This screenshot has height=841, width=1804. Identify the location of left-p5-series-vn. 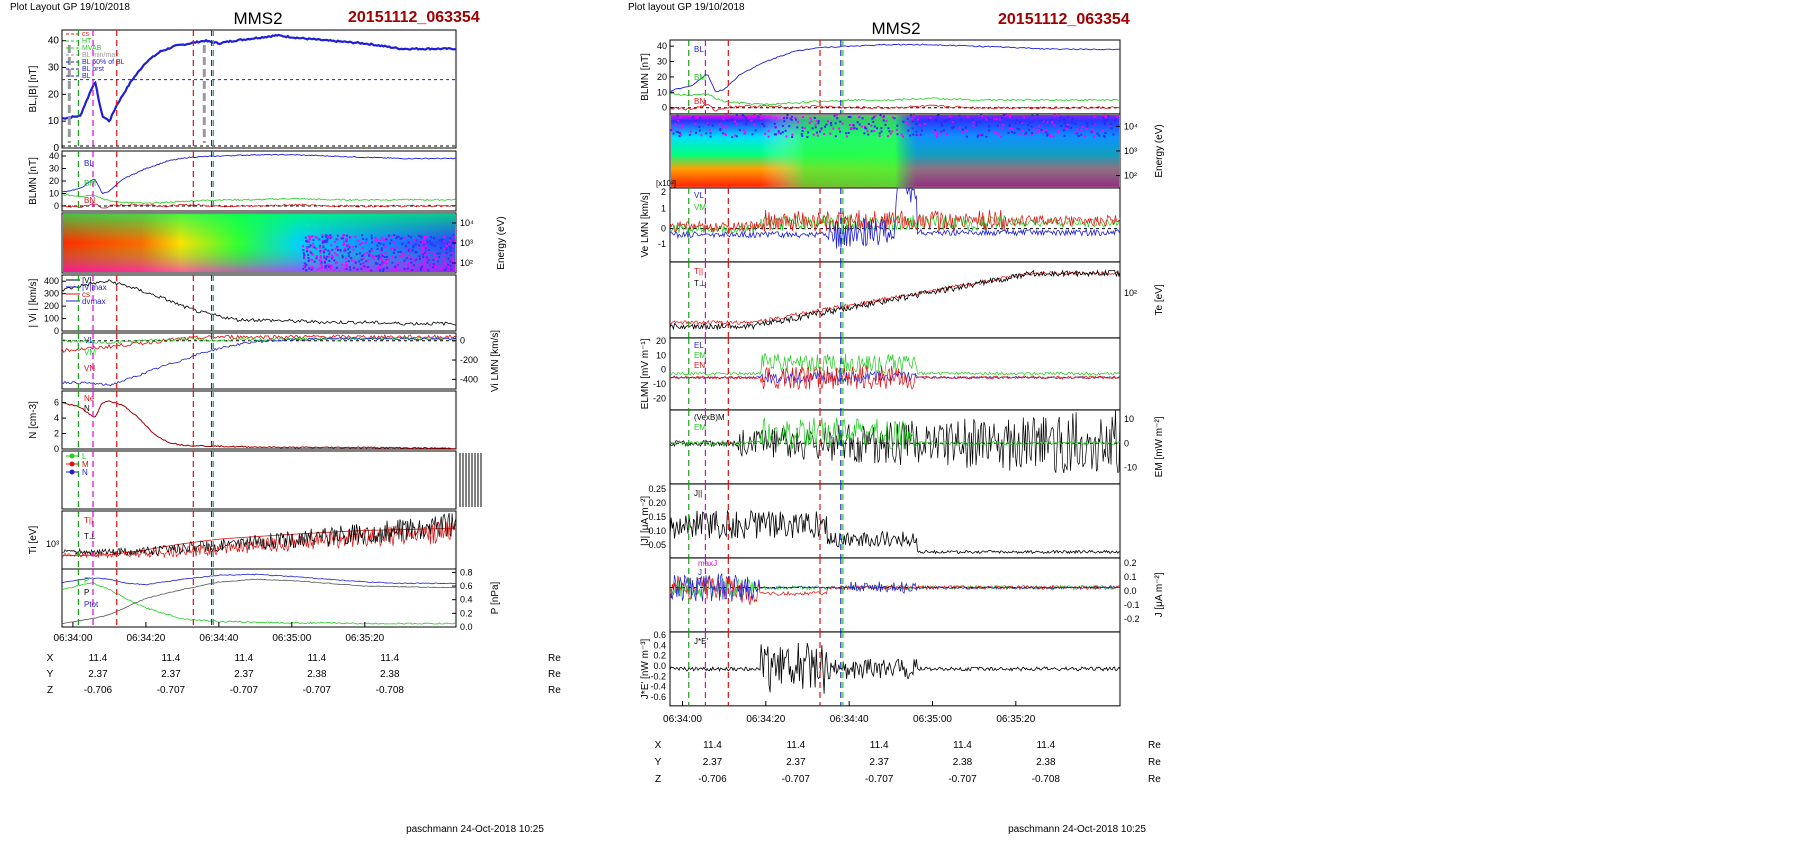
(259, 343).